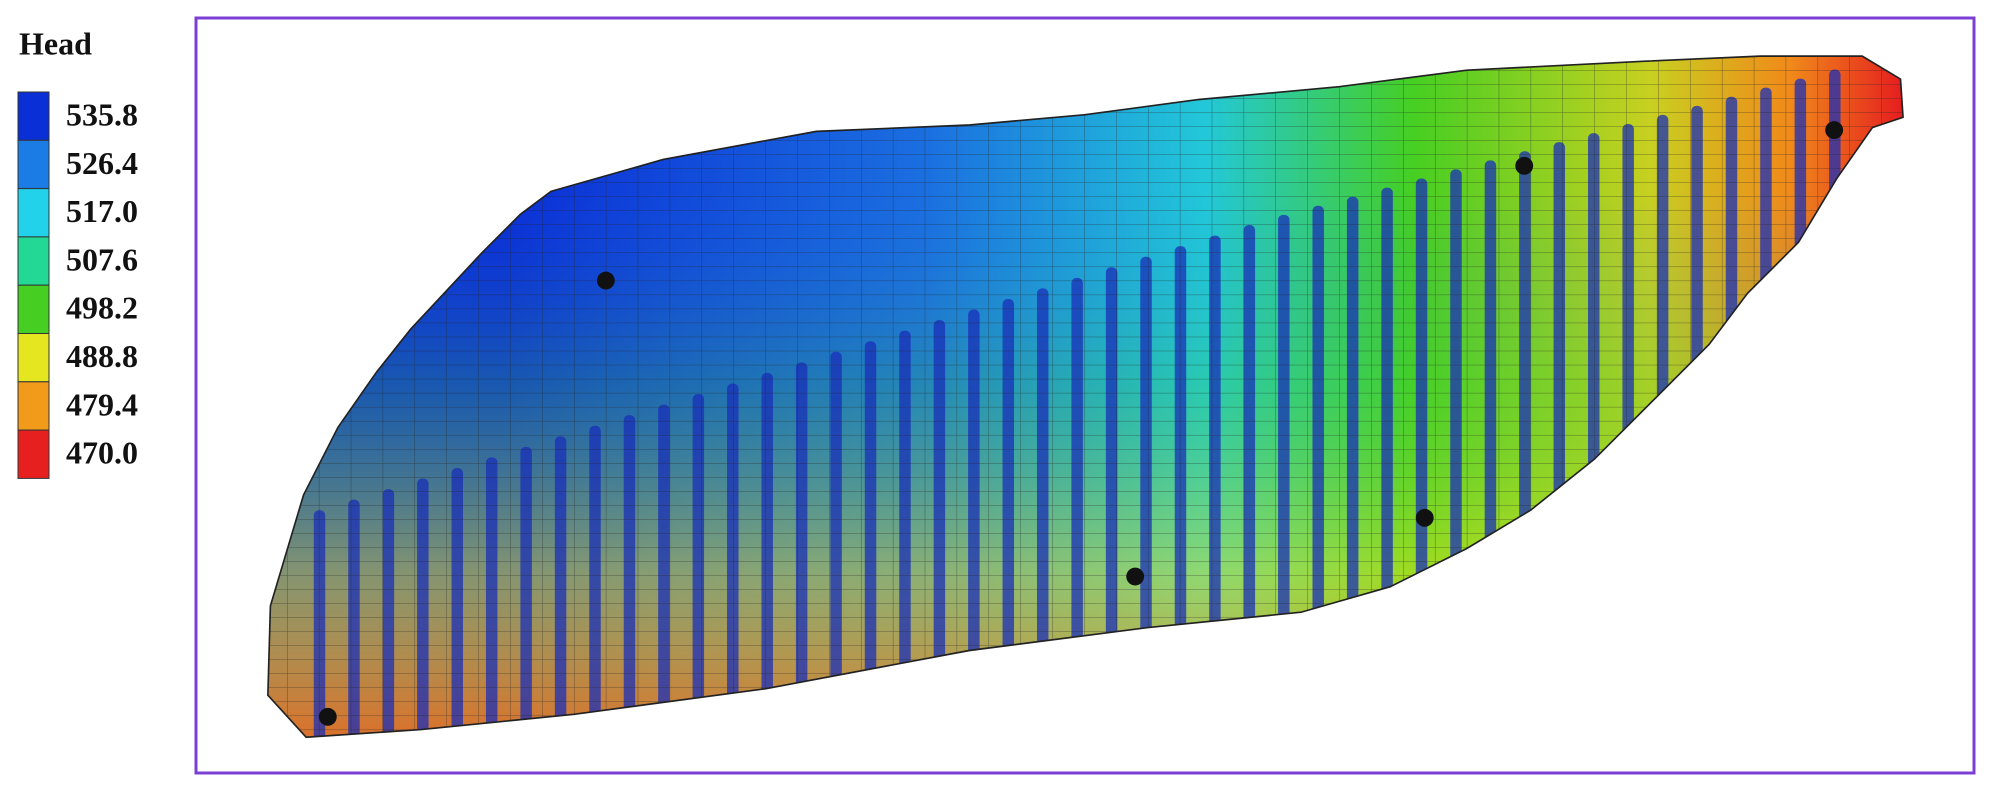  Describe the element at coordinates (102, 308) in the screenshot. I see `legend-label: 498.2` at that location.